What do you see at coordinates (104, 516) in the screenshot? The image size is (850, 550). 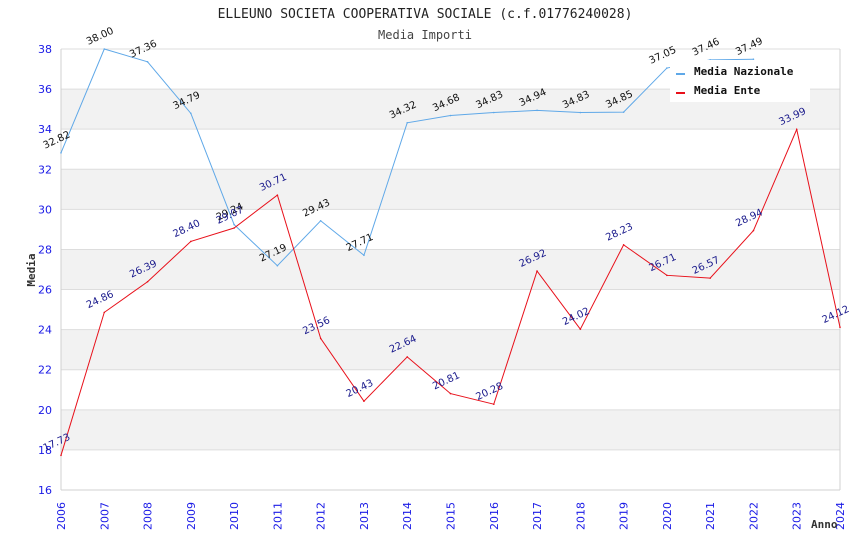 I see `x-tick-label: 2007` at bounding box center [104, 516].